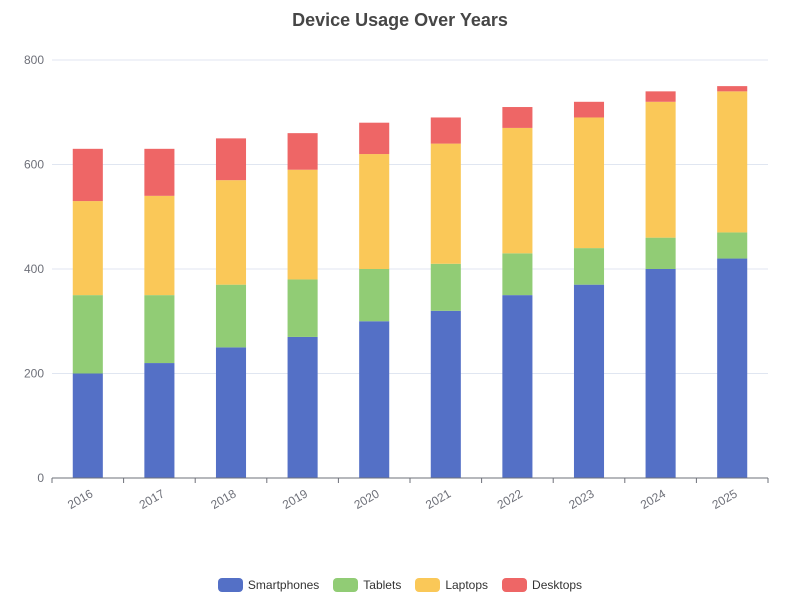 This screenshot has height=600, width=800. Describe the element at coordinates (302, 308) in the screenshot. I see `bar-tablets-2019` at that location.